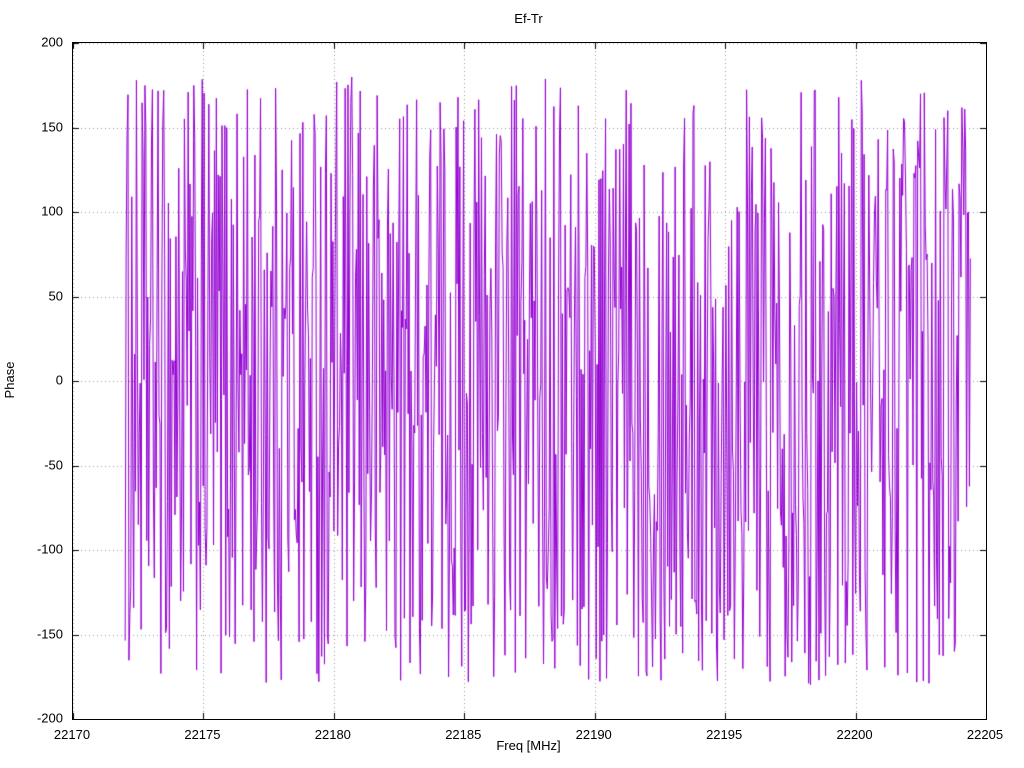 The width and height of the screenshot is (1024, 768). Describe the element at coordinates (49, 633) in the screenshot. I see `y-tick-label: -150` at that location.